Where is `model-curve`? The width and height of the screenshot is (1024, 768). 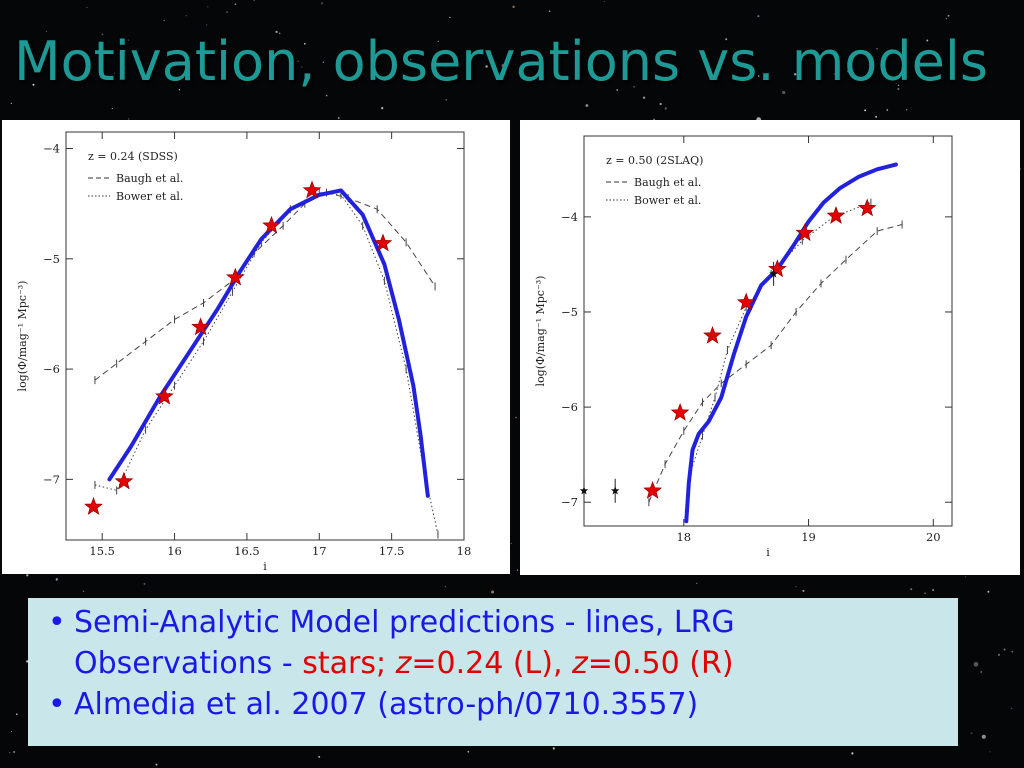 model-curve is located at coordinates (268, 343).